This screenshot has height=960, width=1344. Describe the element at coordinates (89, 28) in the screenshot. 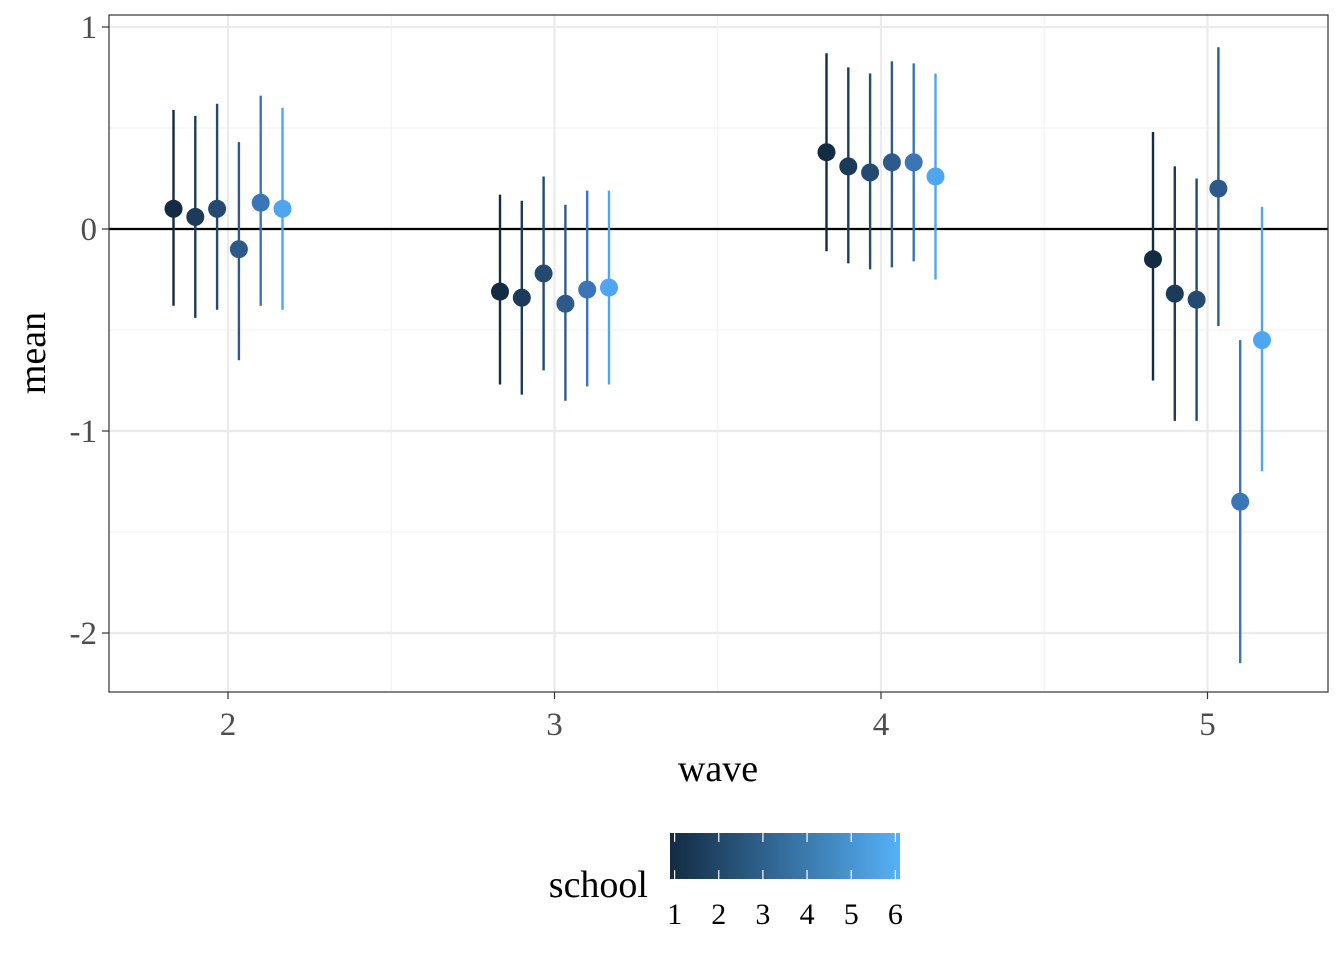

I see `y-tick-label: 1` at that location.